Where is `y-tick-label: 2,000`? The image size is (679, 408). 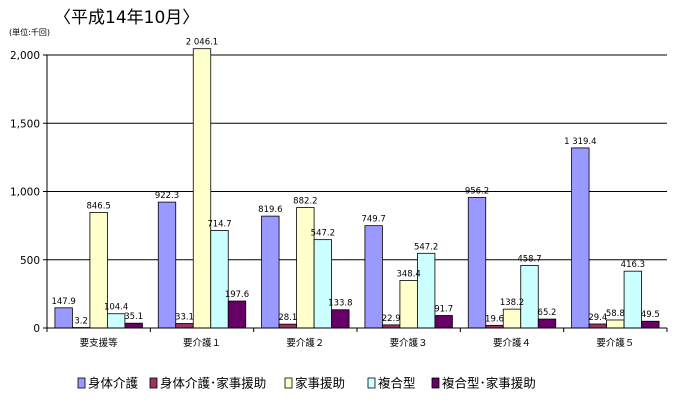
y-tick-label: 2,000 is located at coordinates (25, 56).